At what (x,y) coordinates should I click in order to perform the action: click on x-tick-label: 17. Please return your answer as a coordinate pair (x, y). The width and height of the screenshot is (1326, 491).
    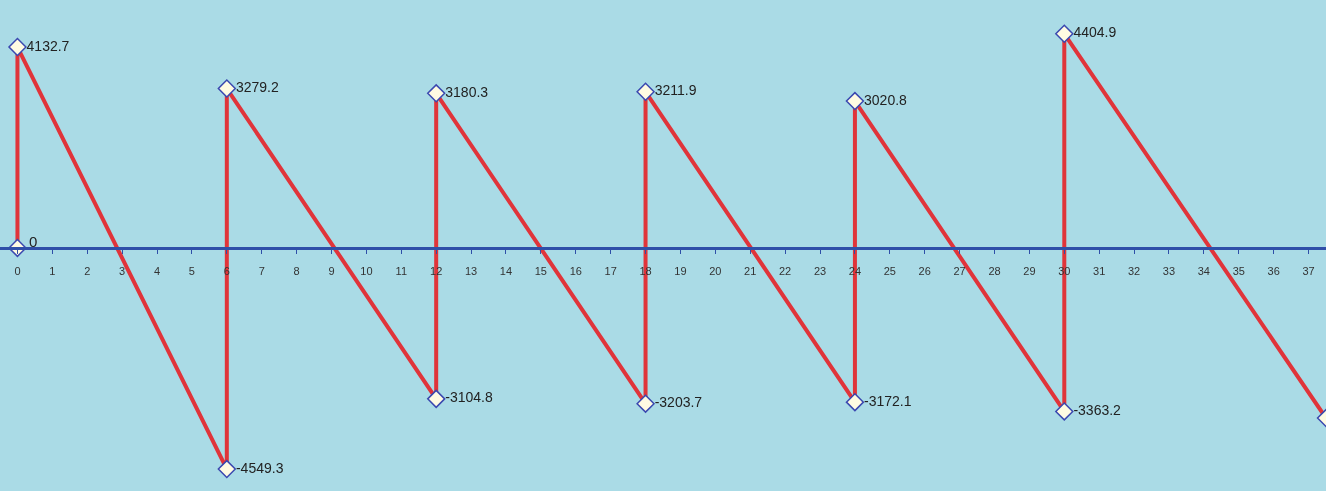
    Looking at the image, I should click on (610, 271).